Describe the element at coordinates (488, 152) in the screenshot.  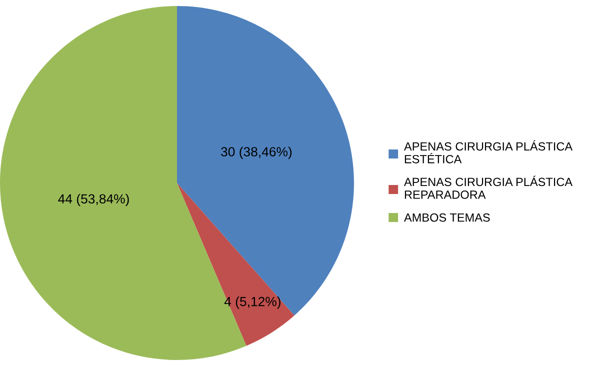
I see `legend-label: APENAS CIRURGIA PLÁSTICA ESTÉTICA` at that location.